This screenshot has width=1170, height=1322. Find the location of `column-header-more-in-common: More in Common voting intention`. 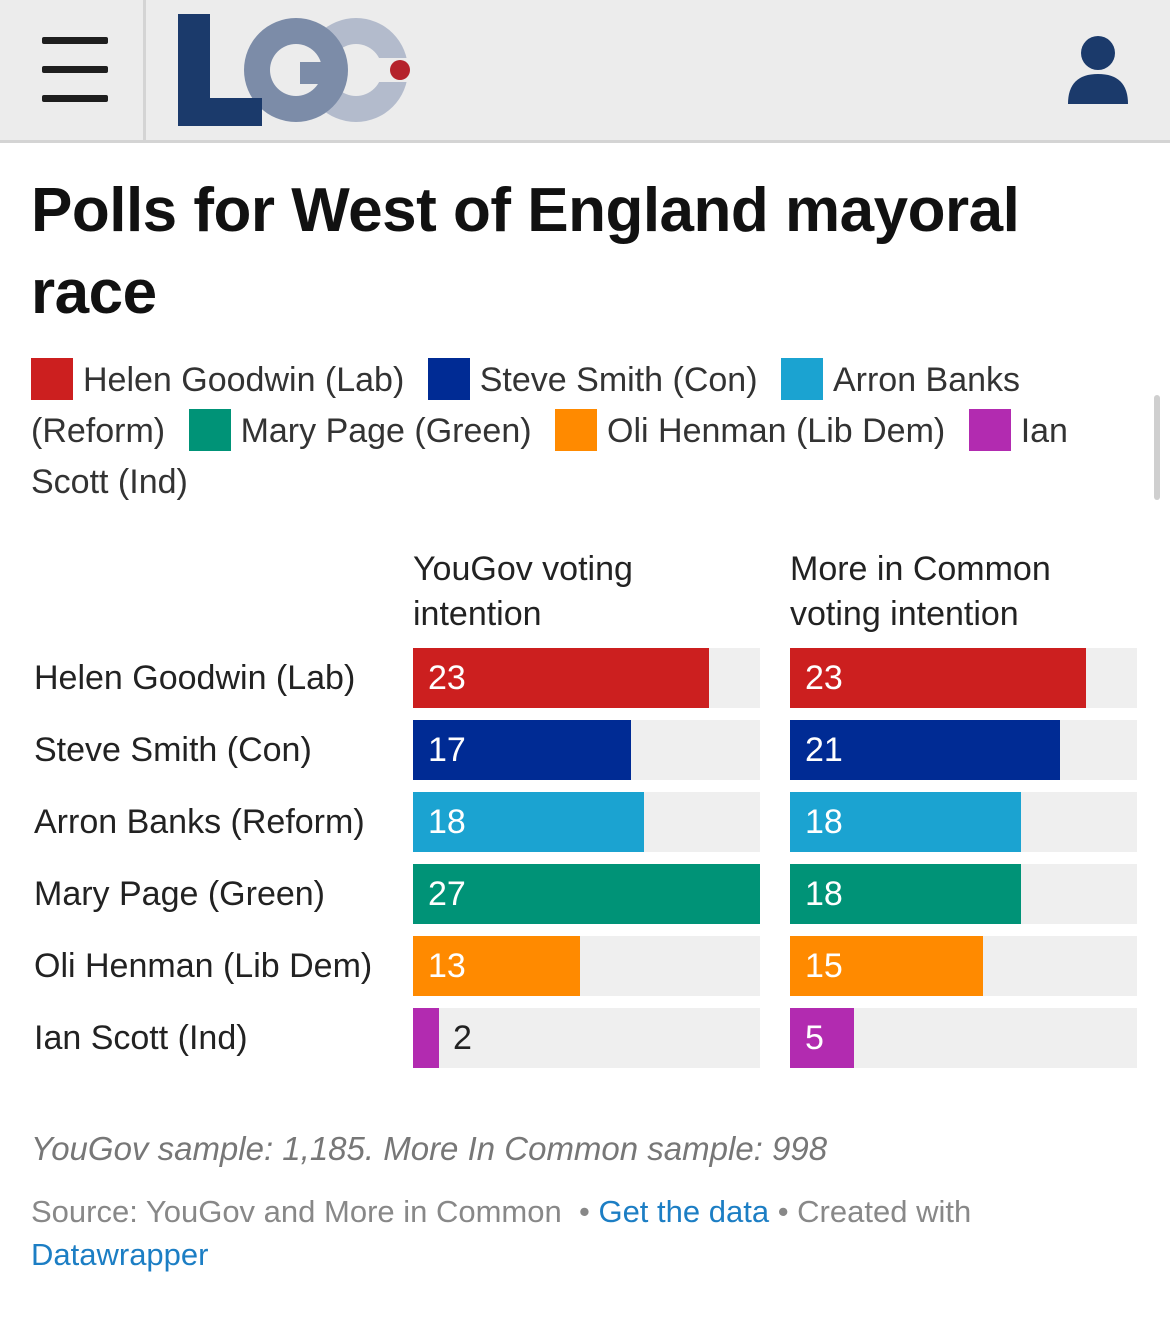

column-header-more-in-common: More in Common voting intention is located at coordinates (920, 591).